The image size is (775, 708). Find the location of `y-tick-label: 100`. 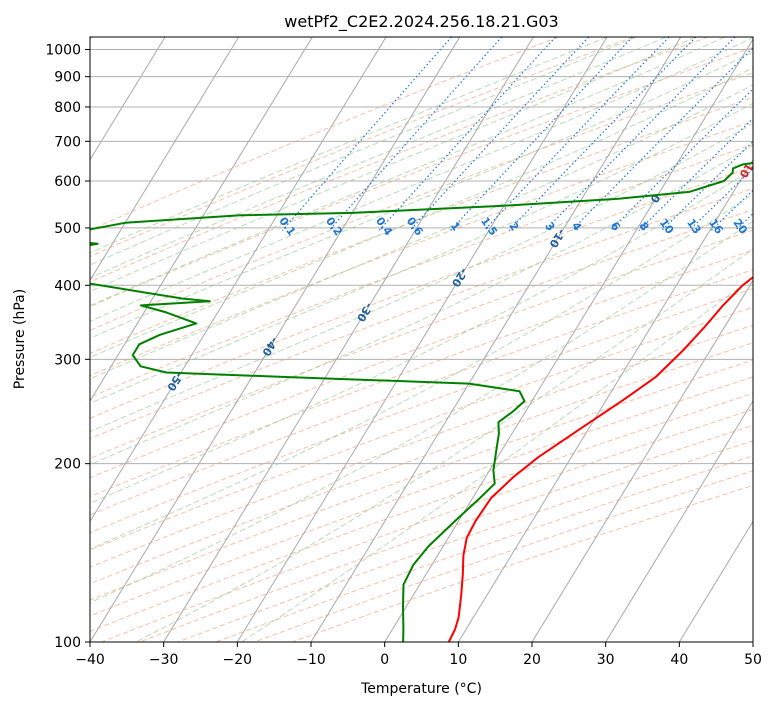

y-tick-label: 100 is located at coordinates (67, 643).